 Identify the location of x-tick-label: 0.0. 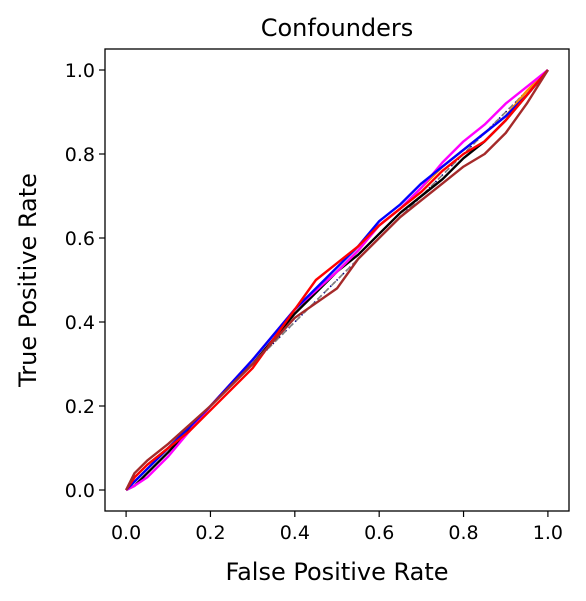
(126, 533).